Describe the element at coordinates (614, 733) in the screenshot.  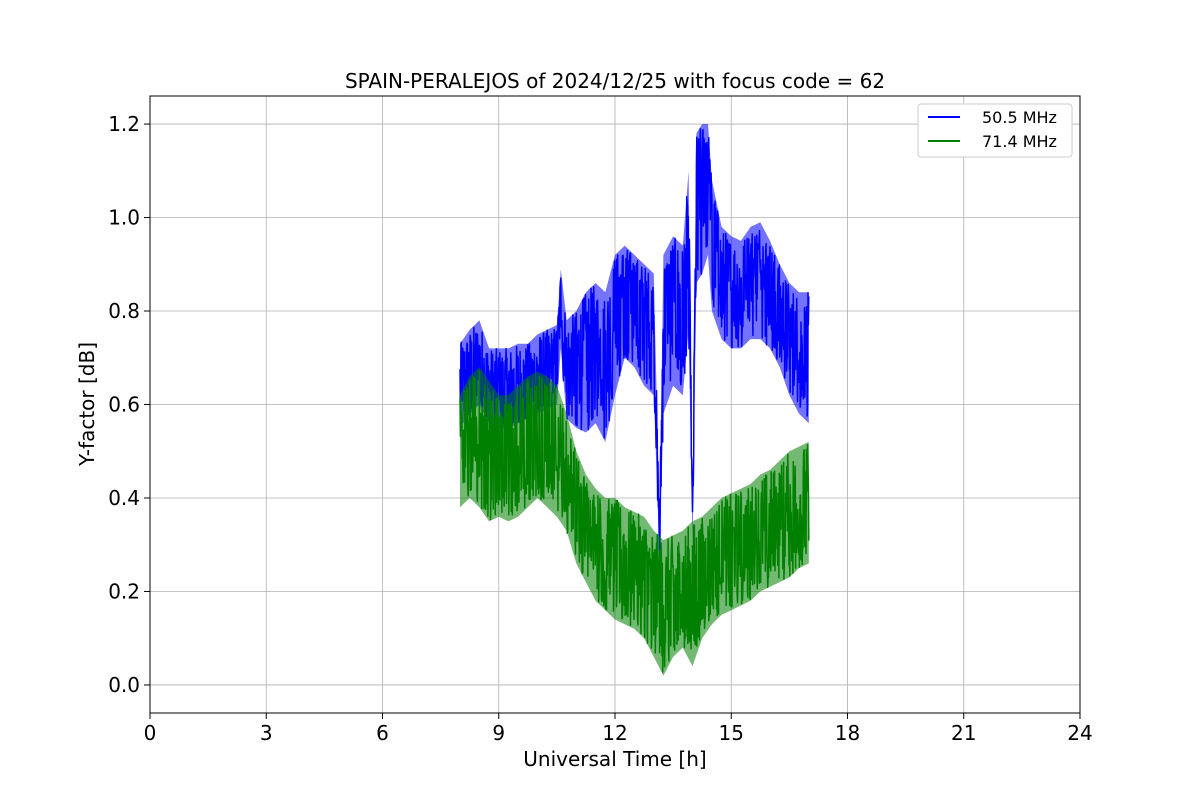
I see `x-tick-label: 12` at that location.